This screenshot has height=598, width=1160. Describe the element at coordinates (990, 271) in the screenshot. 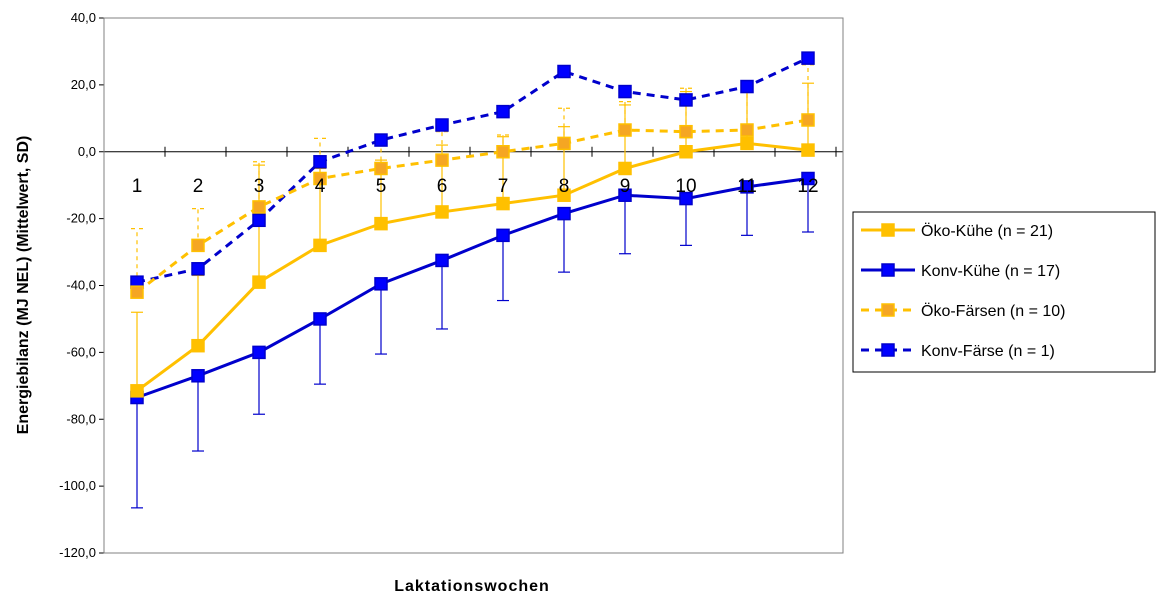

I see `legend-label: Konv-Kühe (n = 17)` at that location.